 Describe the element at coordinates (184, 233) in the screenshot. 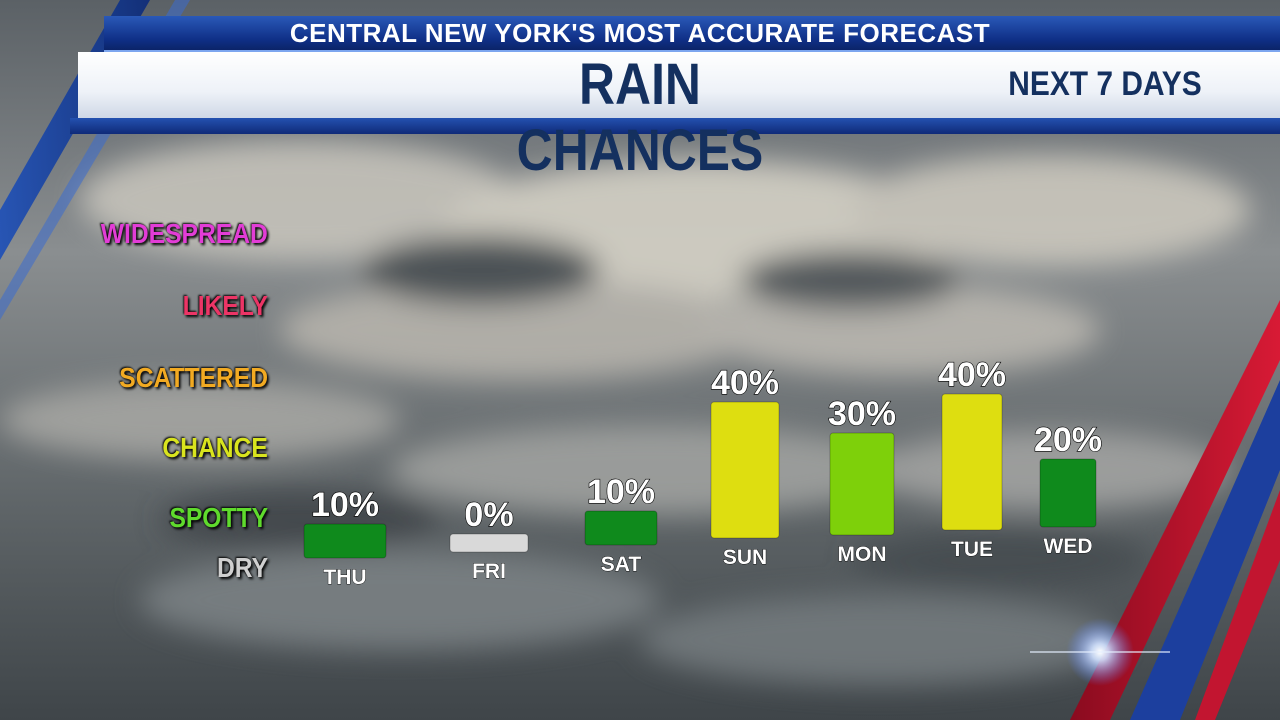

I see `category-widespread: WIDESPREAD` at that location.